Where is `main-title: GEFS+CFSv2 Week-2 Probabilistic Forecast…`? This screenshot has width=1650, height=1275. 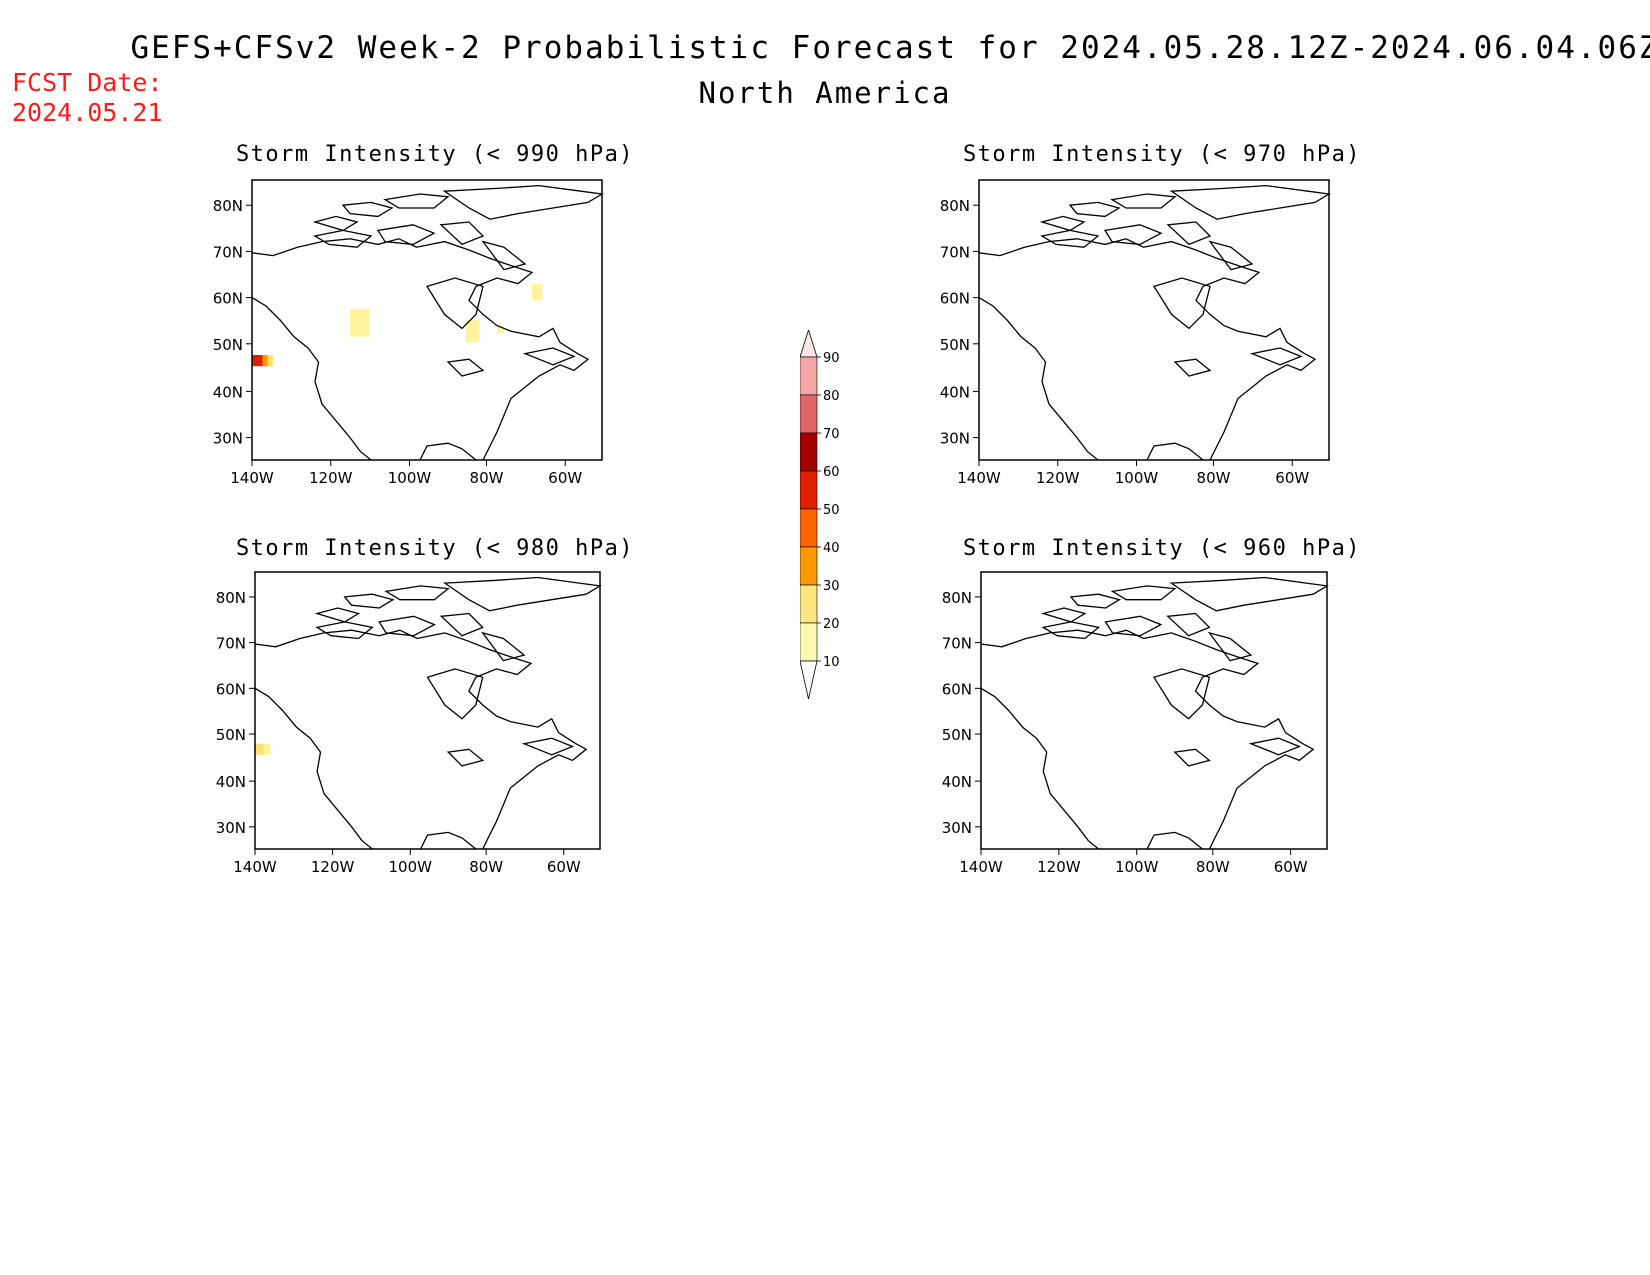 main-title: GEFS+CFSv2 Week-2 Probabilistic Forecast… is located at coordinates (890, 48).